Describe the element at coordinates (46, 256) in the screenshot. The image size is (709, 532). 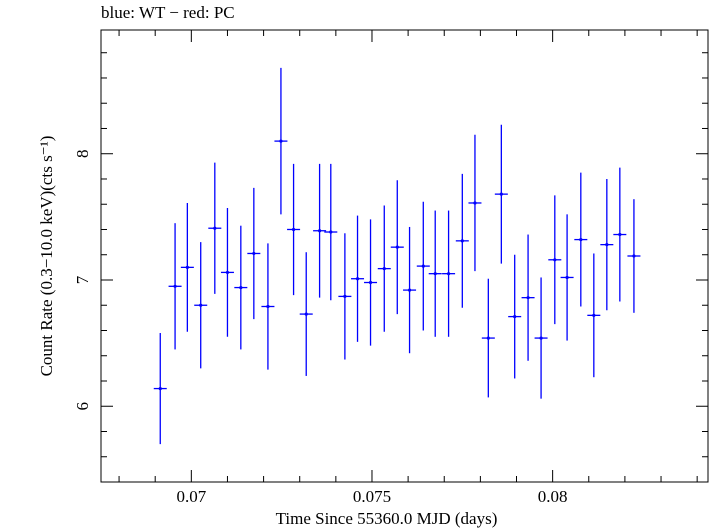
I see `y-axis-label: Count Rate (0.3−10.0 keV)(cts s⁻¹)` at that location.